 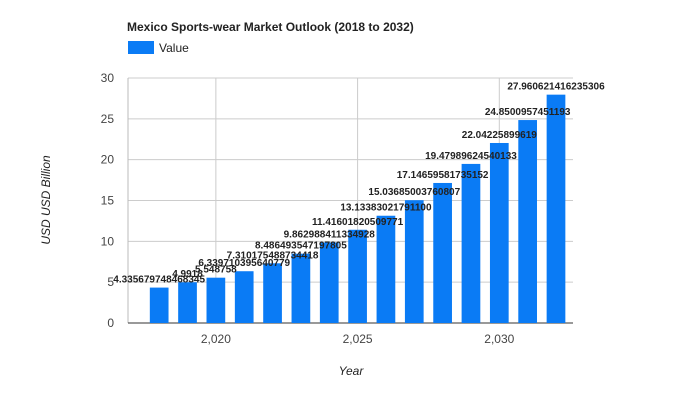 What do you see at coordinates (158, 48) in the screenshot?
I see `legend: Value` at bounding box center [158, 48].